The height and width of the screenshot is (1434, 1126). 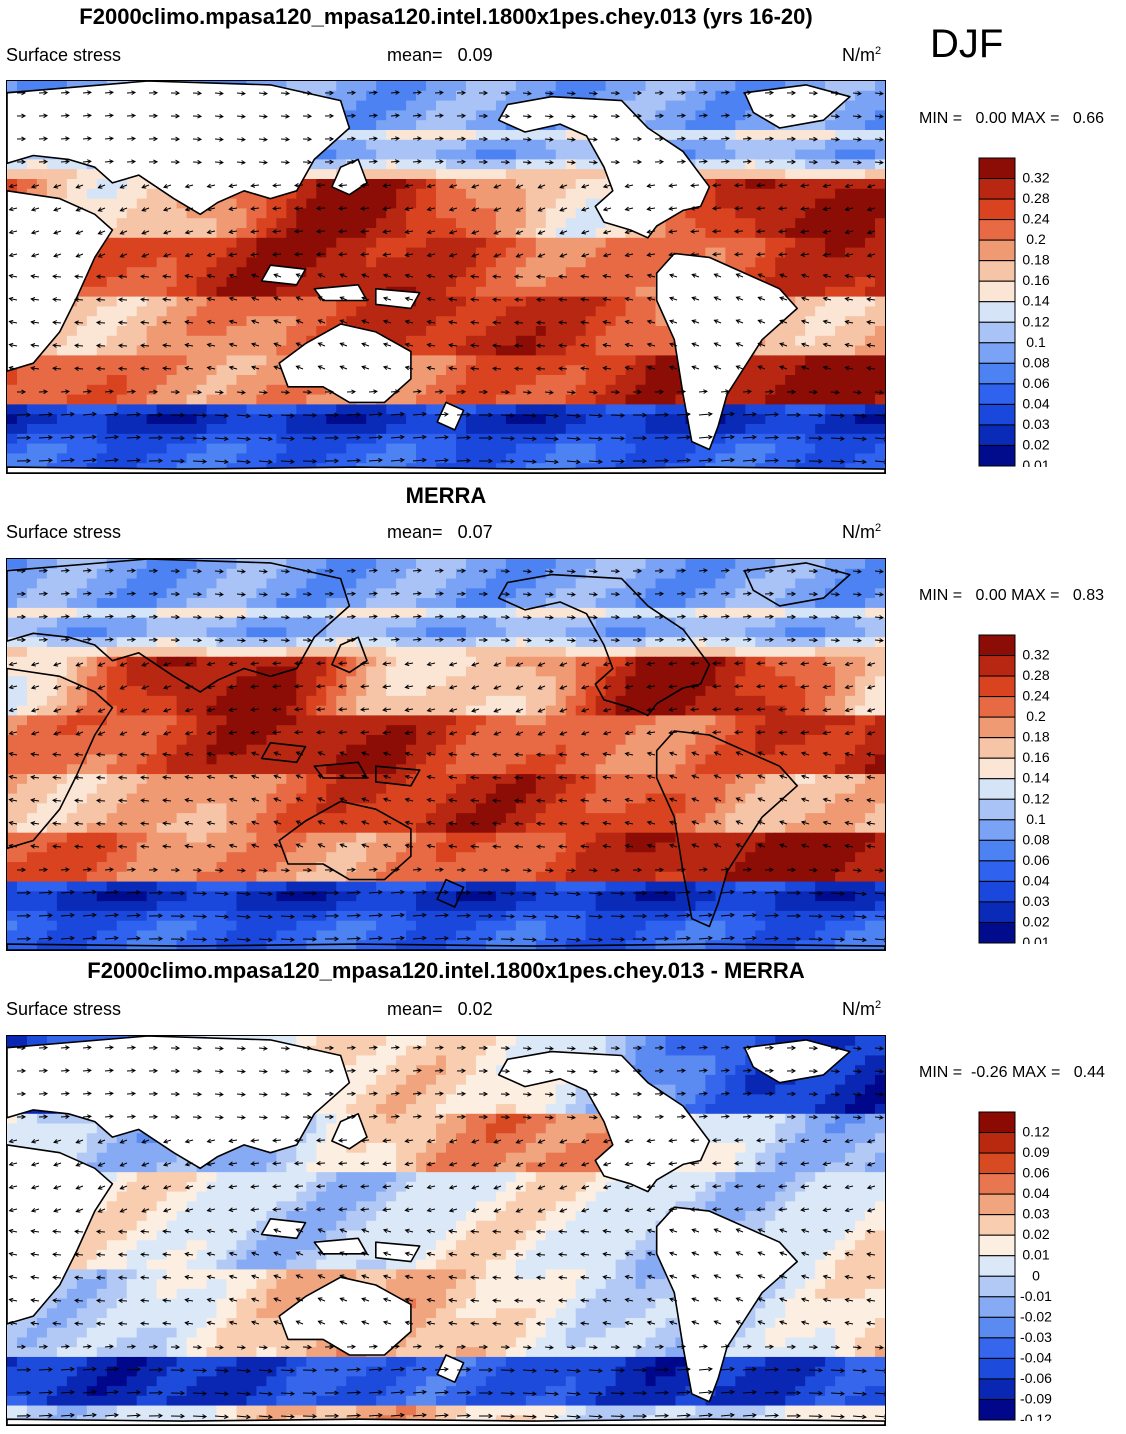 What do you see at coordinates (440, 532) in the screenshot?
I see `panel-2-mean: mean= 0.07` at bounding box center [440, 532].